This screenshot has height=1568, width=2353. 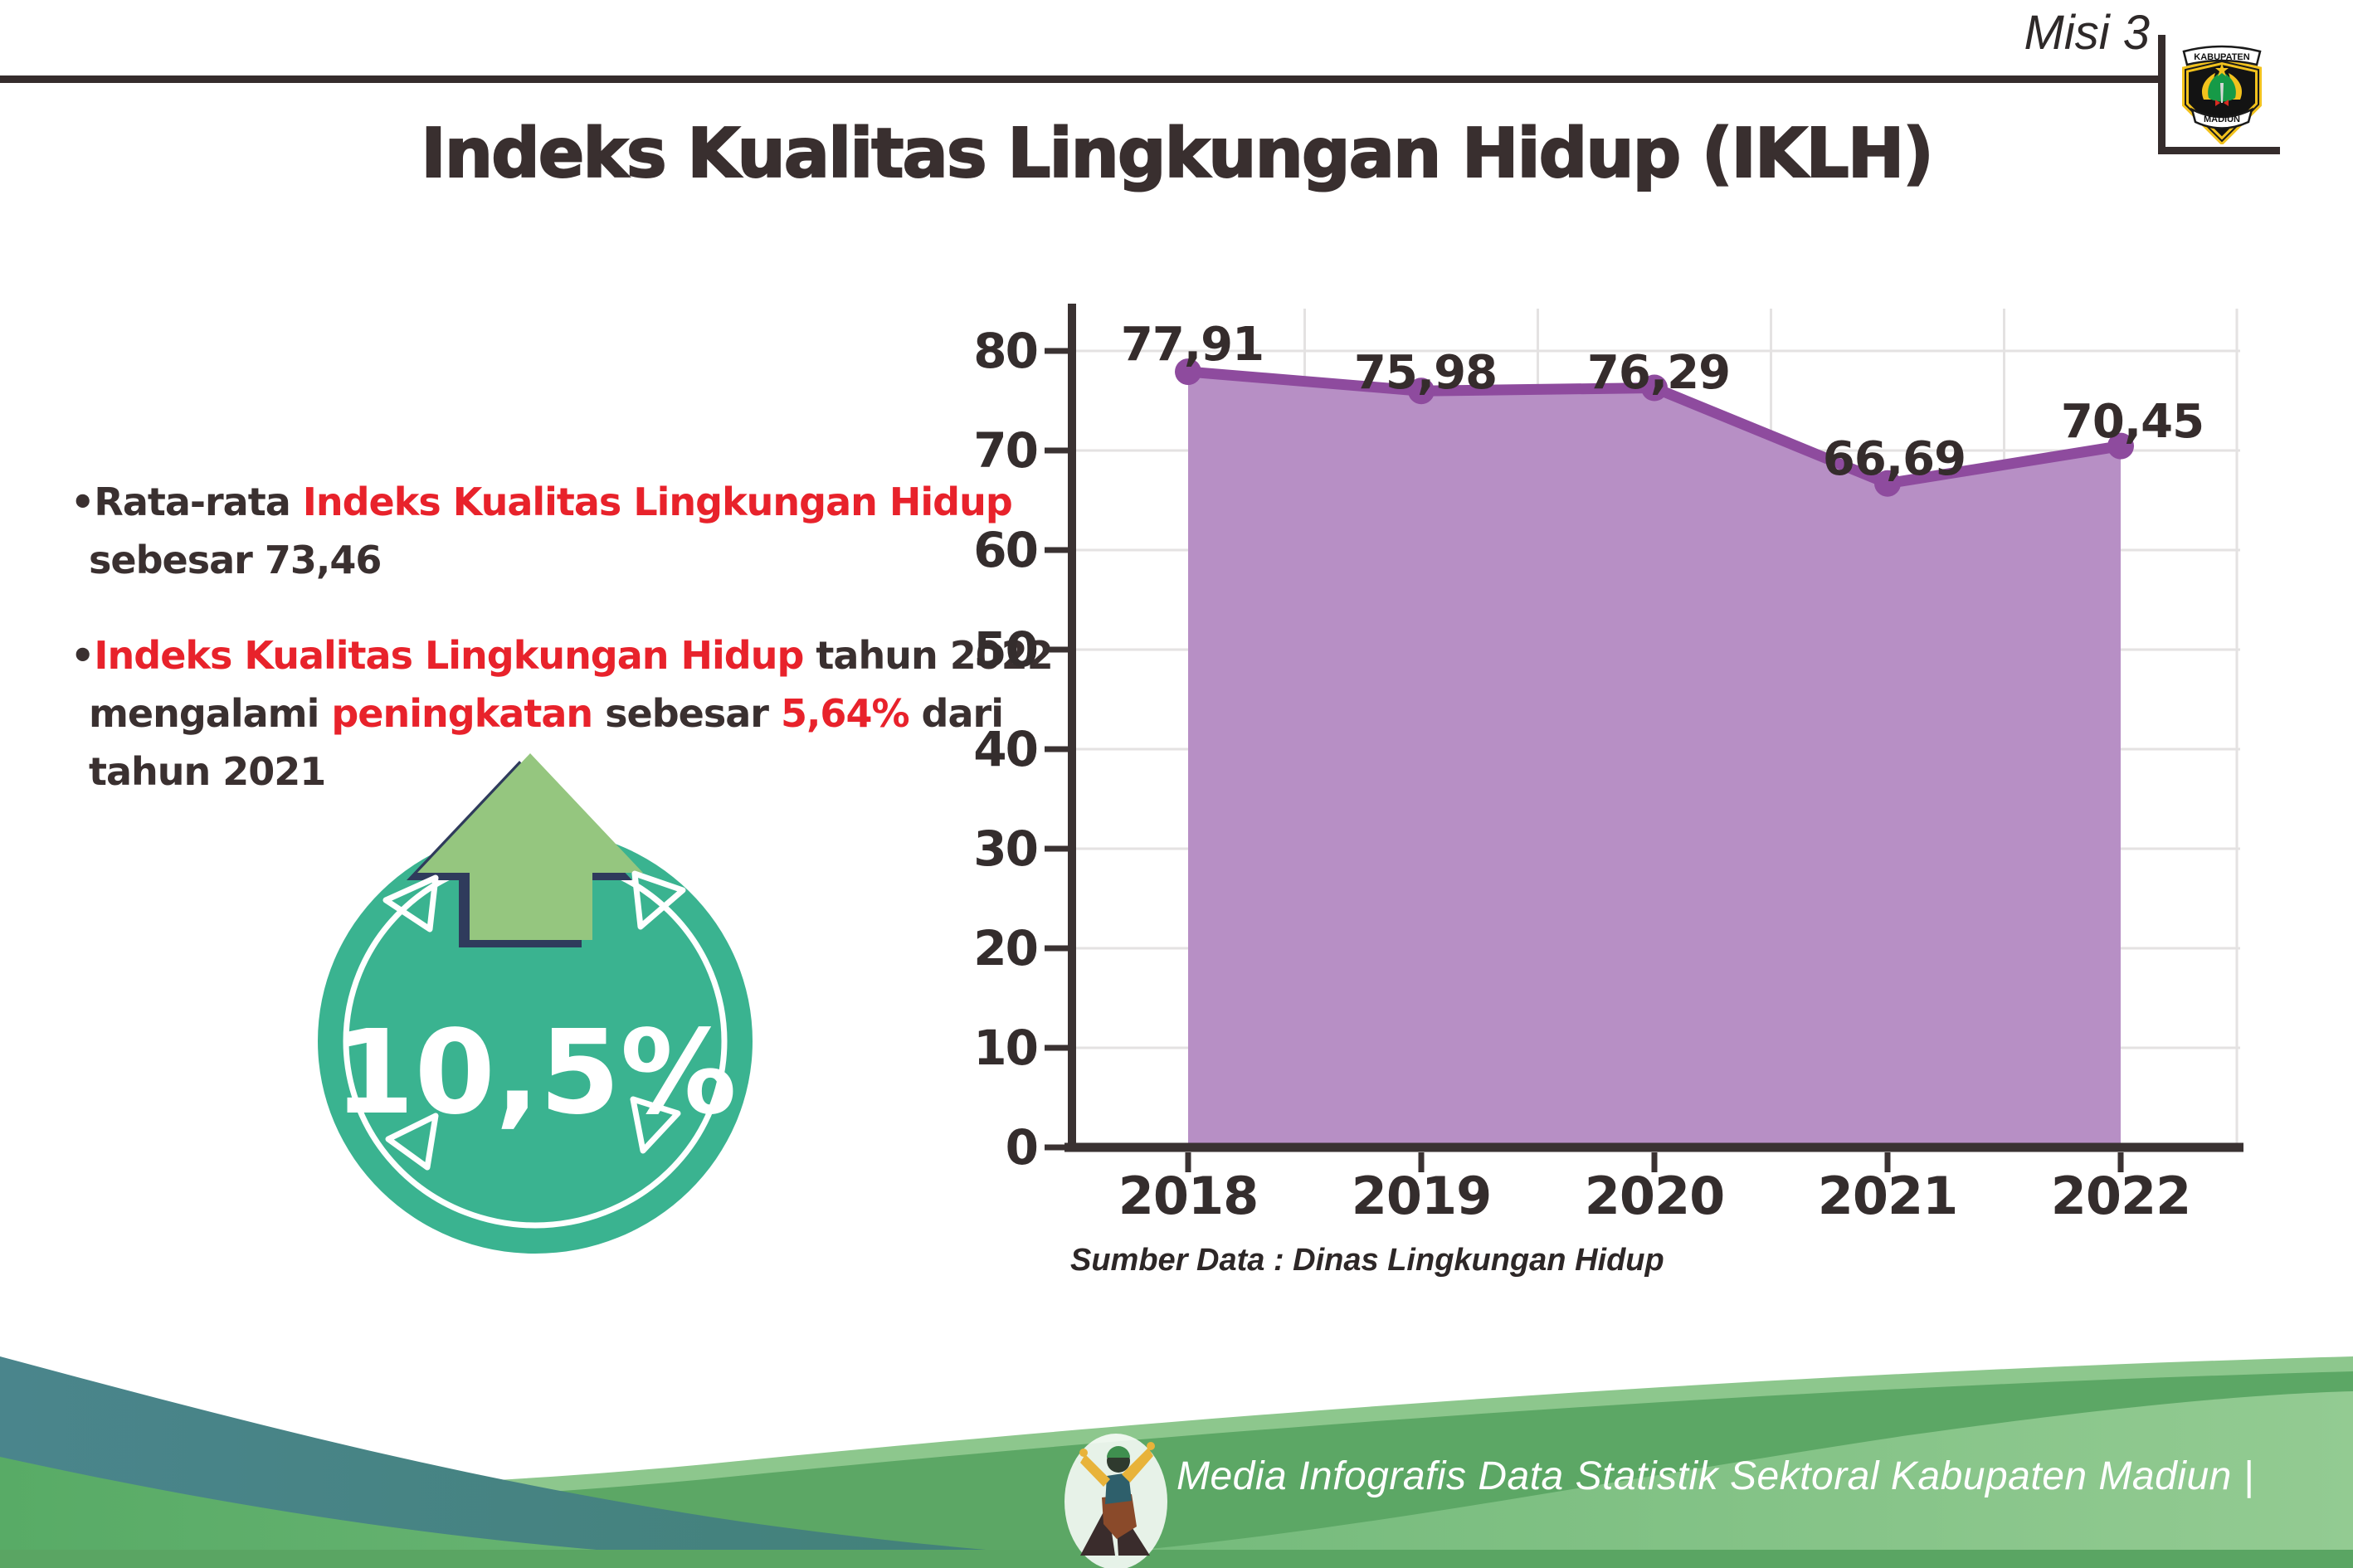 I want to click on misi-label: Misi 3, so click(x=2087, y=33).